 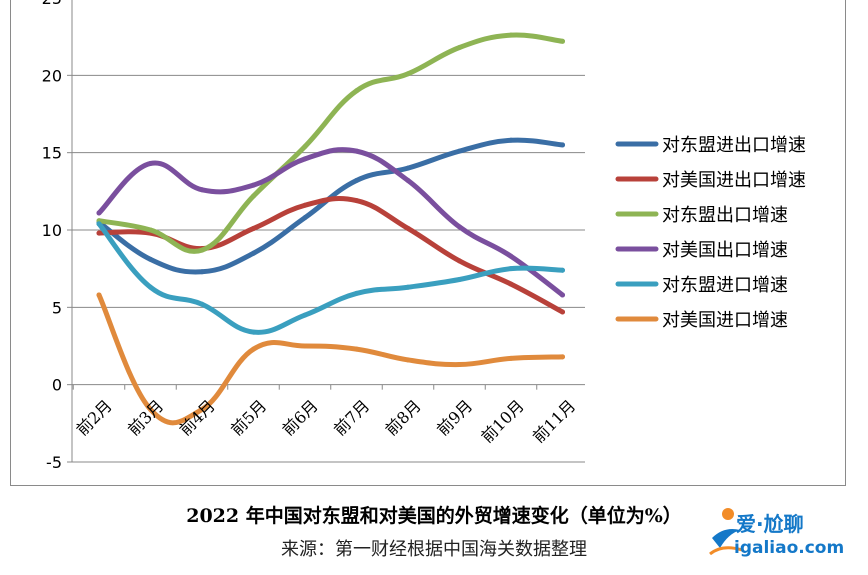 I want to click on x-tick-label: 前9月, so click(x=454, y=417).